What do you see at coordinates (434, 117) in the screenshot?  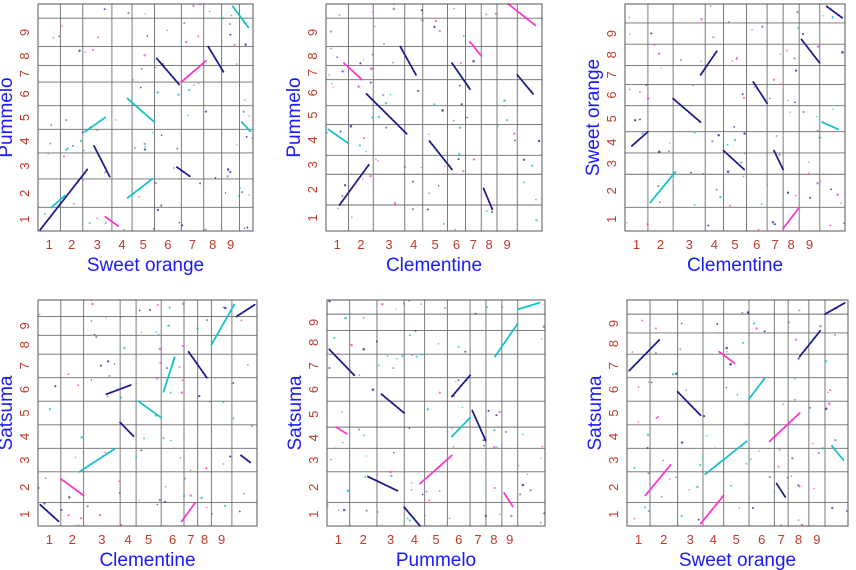 I see `plot-frame` at bounding box center [434, 117].